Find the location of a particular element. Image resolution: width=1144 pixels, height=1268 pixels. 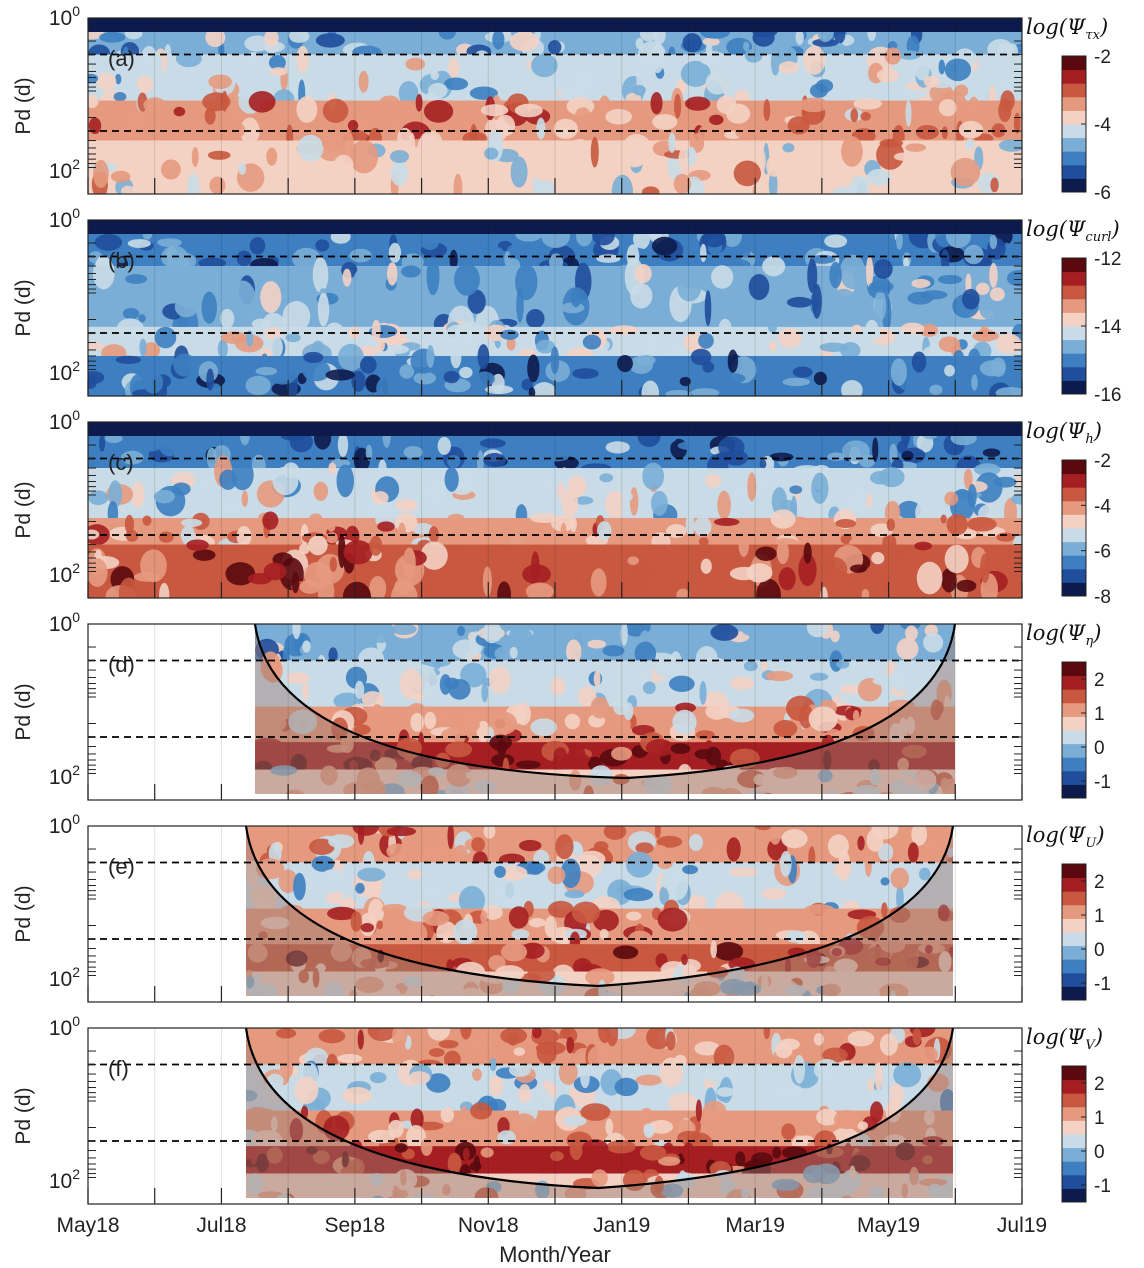

y-tick-label: 100 is located at coordinates (64, 622).